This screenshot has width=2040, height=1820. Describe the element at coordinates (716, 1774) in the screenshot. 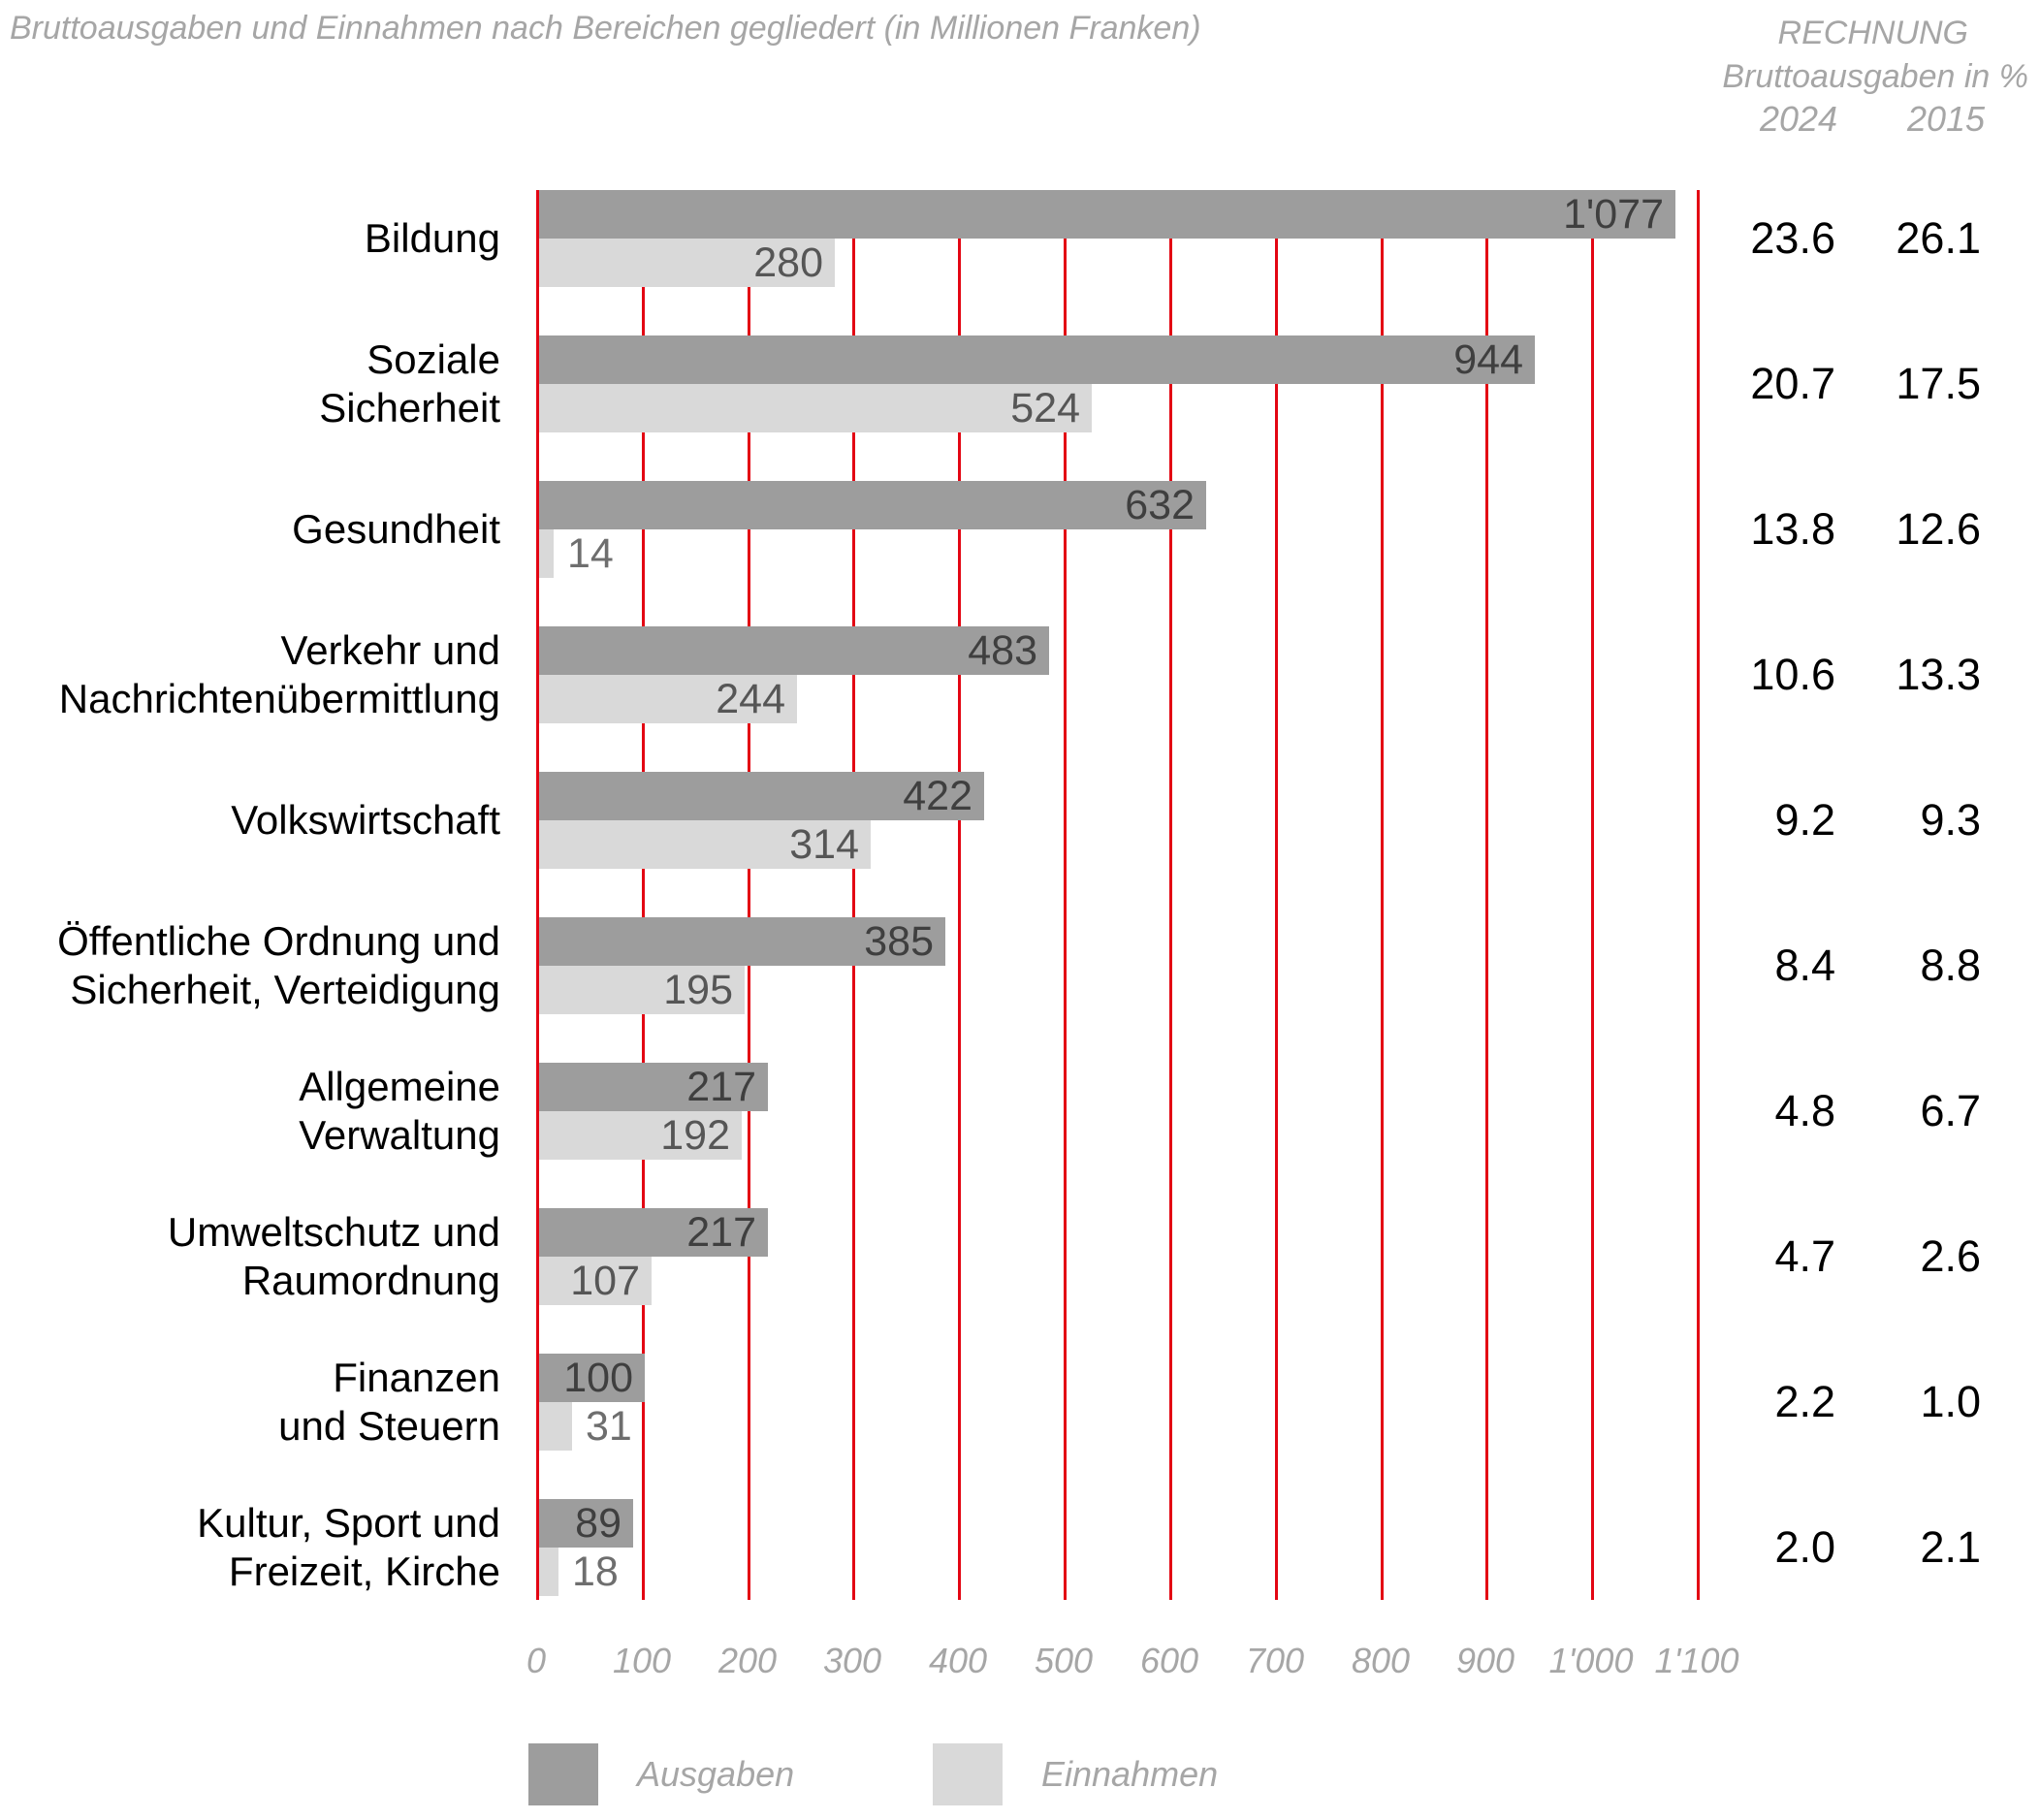

I see `legend-label: Ausgaben` at that location.